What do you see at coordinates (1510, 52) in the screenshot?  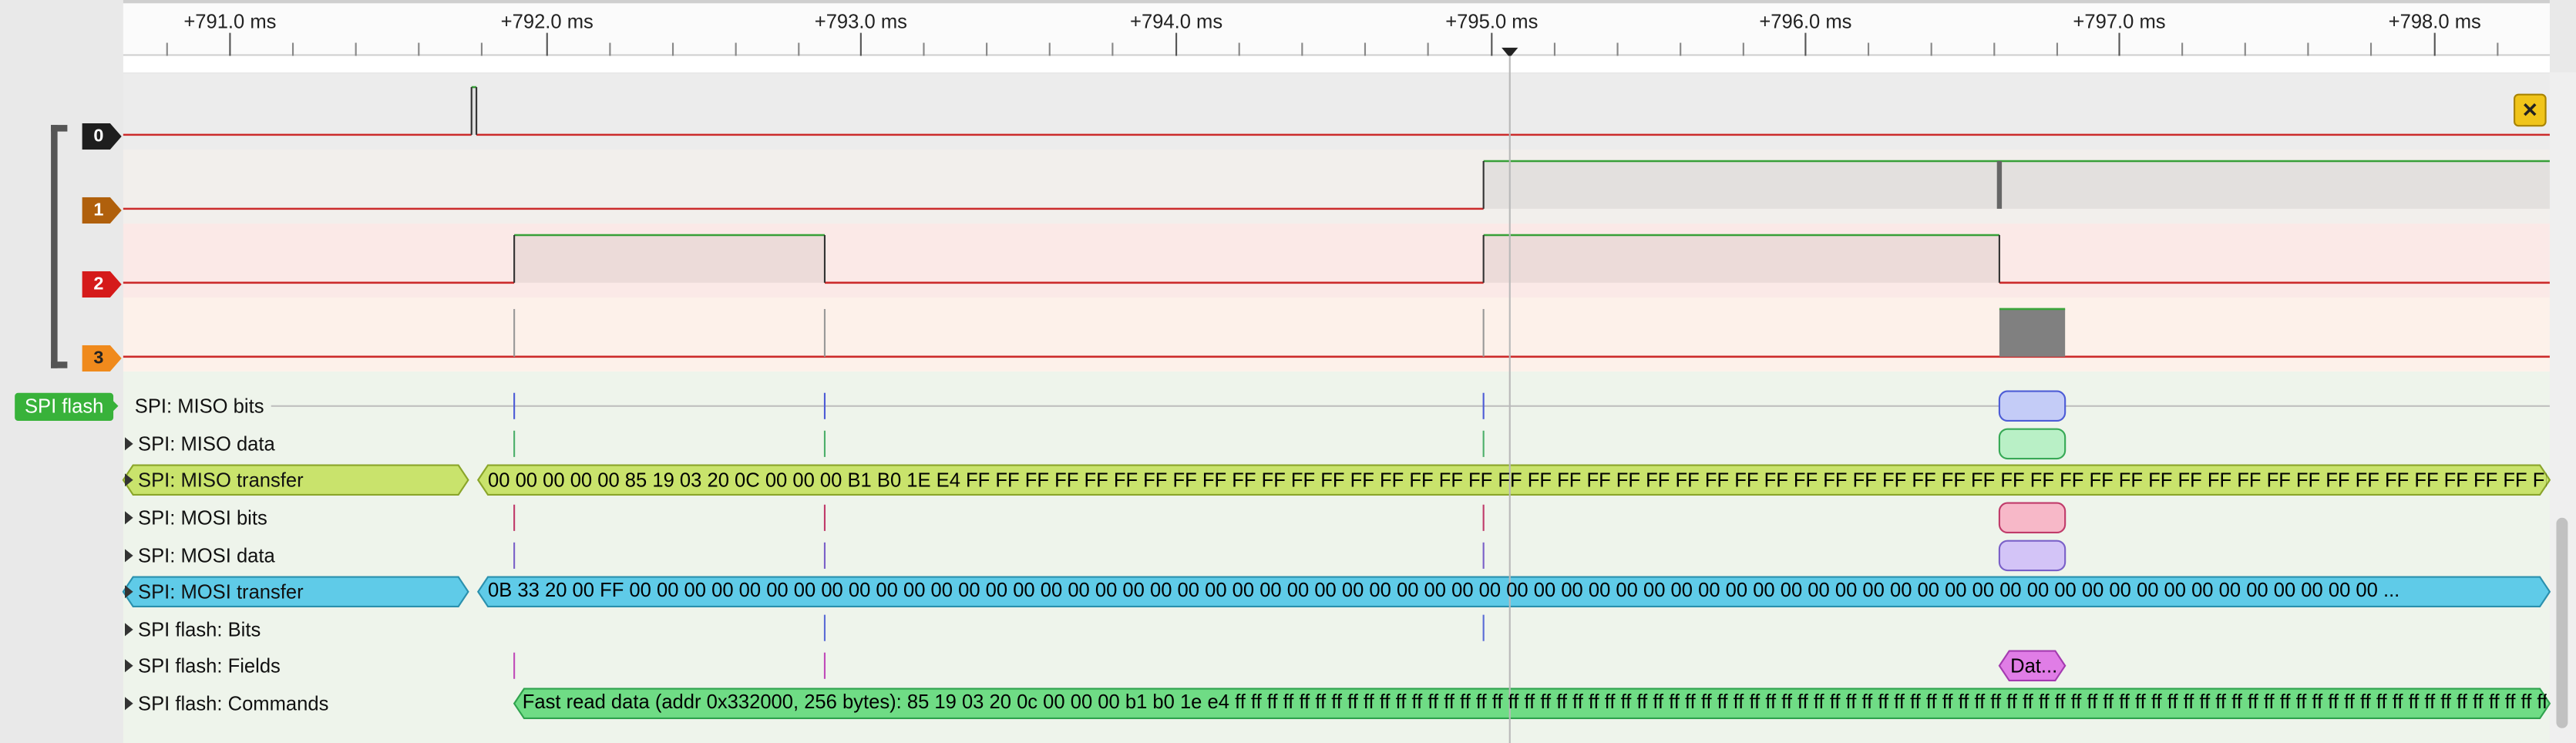 I see `cursor-marker-icon` at bounding box center [1510, 52].